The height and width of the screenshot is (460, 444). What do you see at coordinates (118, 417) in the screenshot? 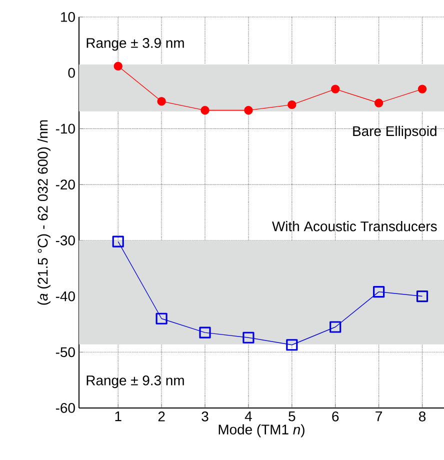
I see `x-tick-label: 1` at bounding box center [118, 417].